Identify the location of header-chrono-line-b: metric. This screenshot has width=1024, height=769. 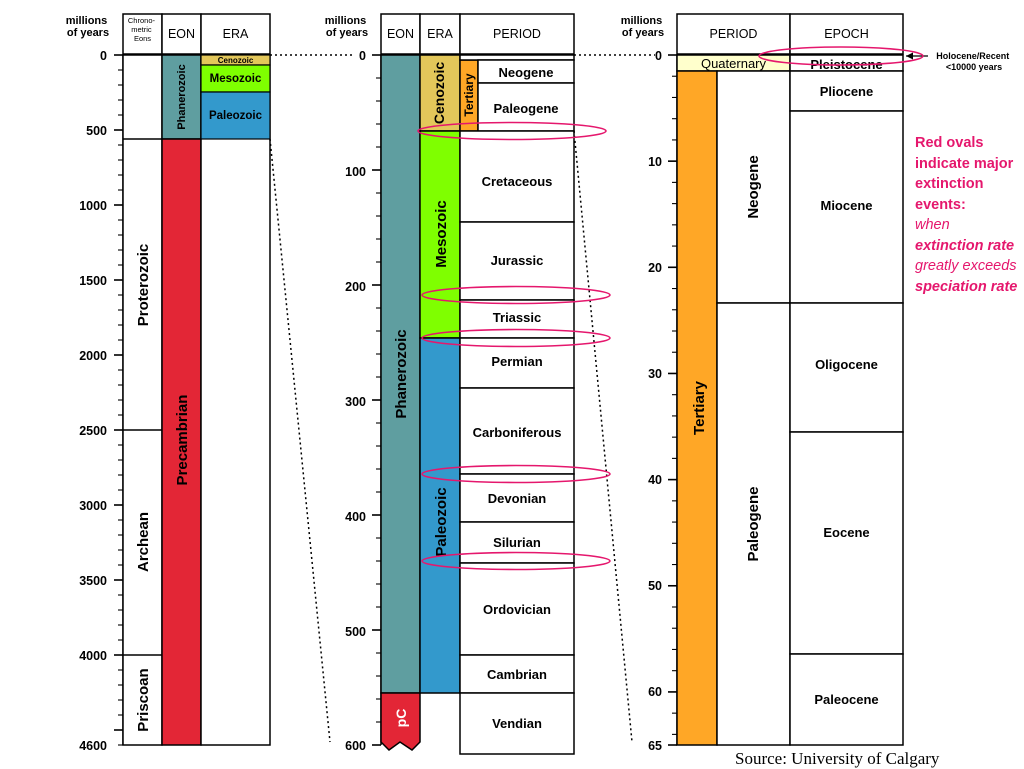
(141, 29).